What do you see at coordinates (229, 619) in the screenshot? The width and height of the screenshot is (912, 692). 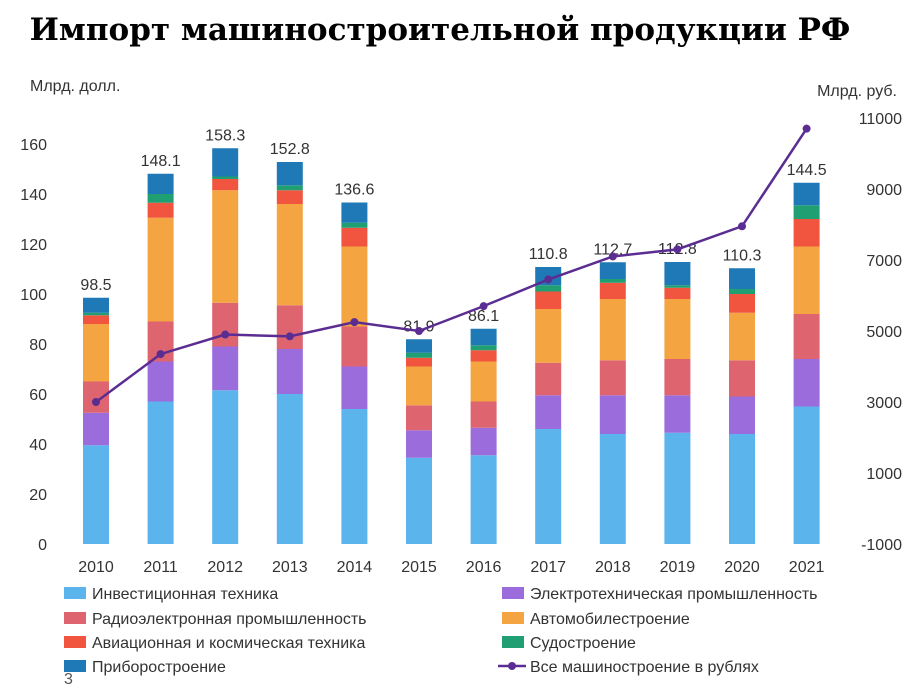 I see `legend-label: Радиоэлектронная промышленность` at bounding box center [229, 619].